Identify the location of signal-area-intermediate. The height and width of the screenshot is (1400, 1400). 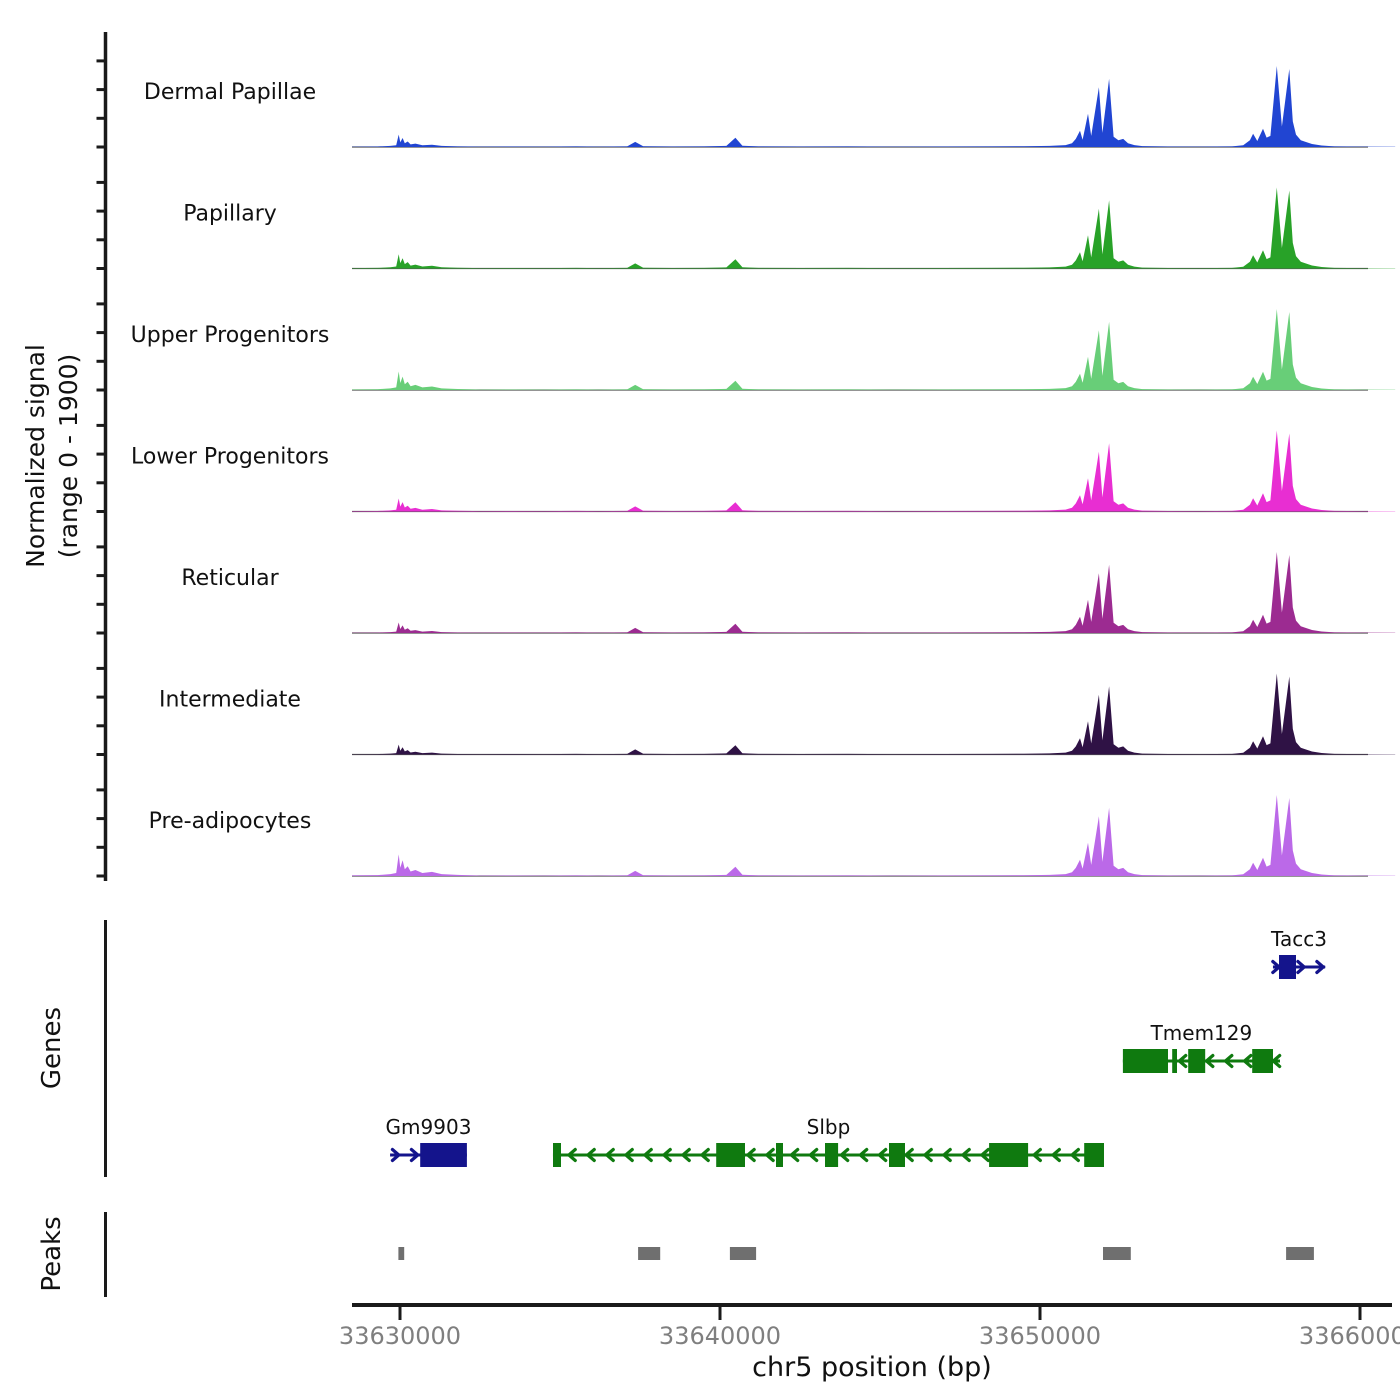
(874, 714).